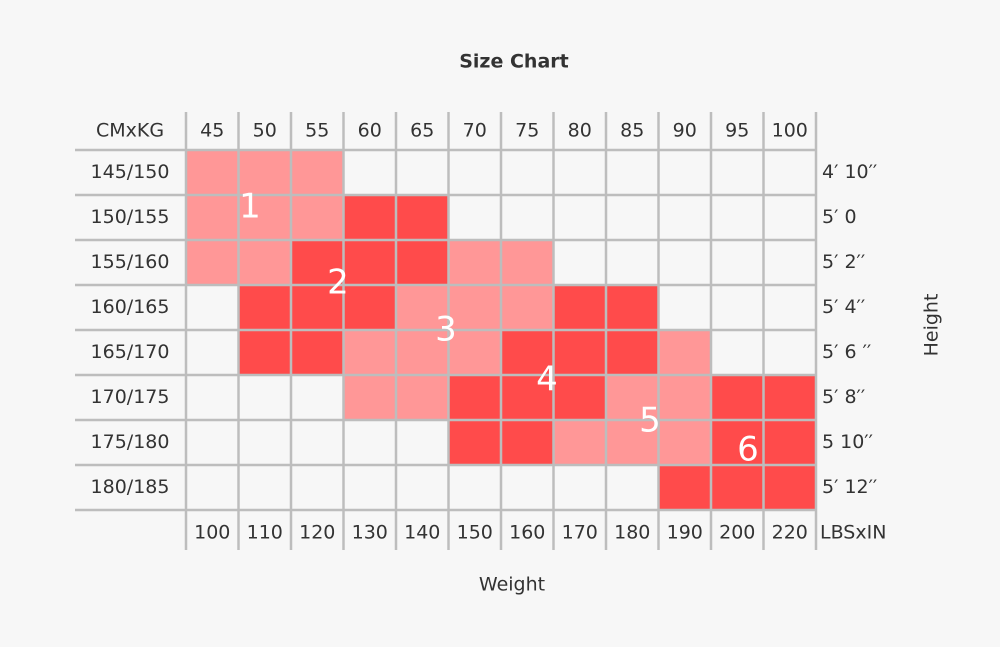 The width and height of the screenshot is (1000, 647). What do you see at coordinates (338, 283) in the screenshot?
I see `zone-label: 2` at bounding box center [338, 283].